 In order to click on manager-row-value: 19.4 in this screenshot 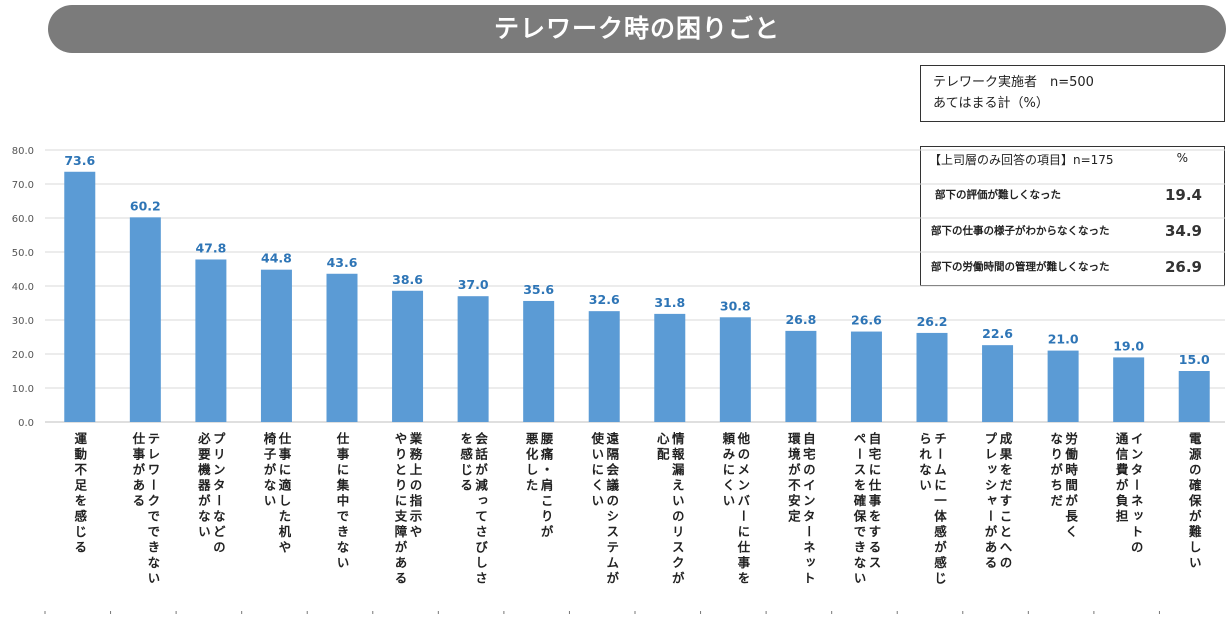, I will do `click(1183, 195)`.